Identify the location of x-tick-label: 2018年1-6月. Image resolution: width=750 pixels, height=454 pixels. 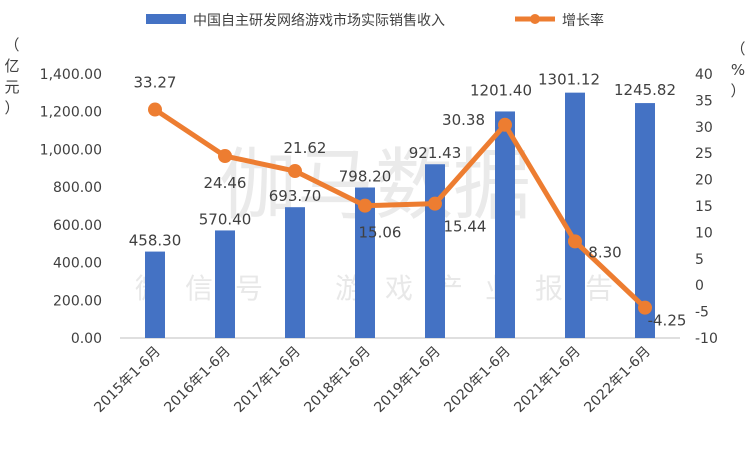
(337, 380).